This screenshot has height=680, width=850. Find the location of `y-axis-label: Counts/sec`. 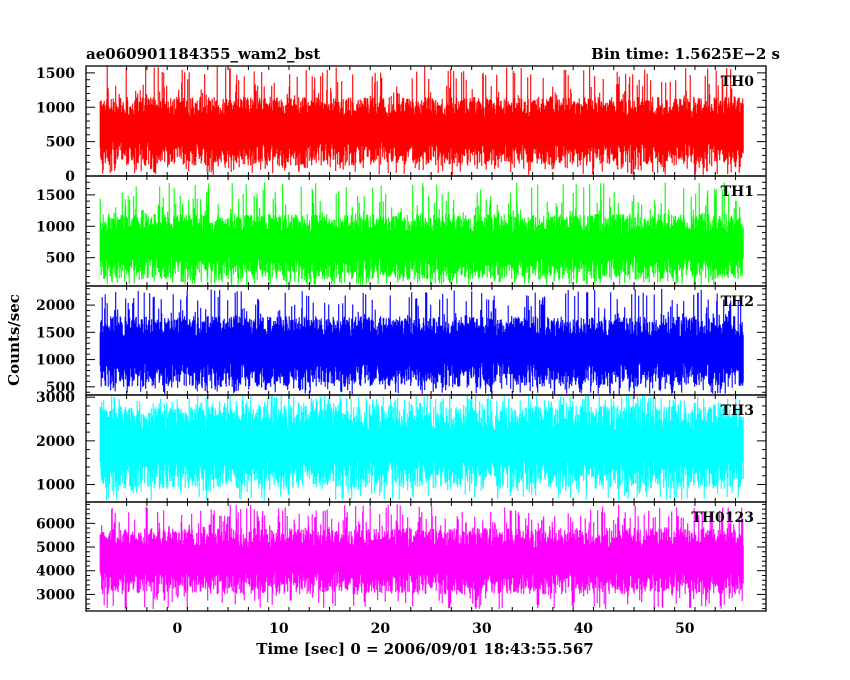

y-axis-label: Counts/sec is located at coordinates (14, 340).